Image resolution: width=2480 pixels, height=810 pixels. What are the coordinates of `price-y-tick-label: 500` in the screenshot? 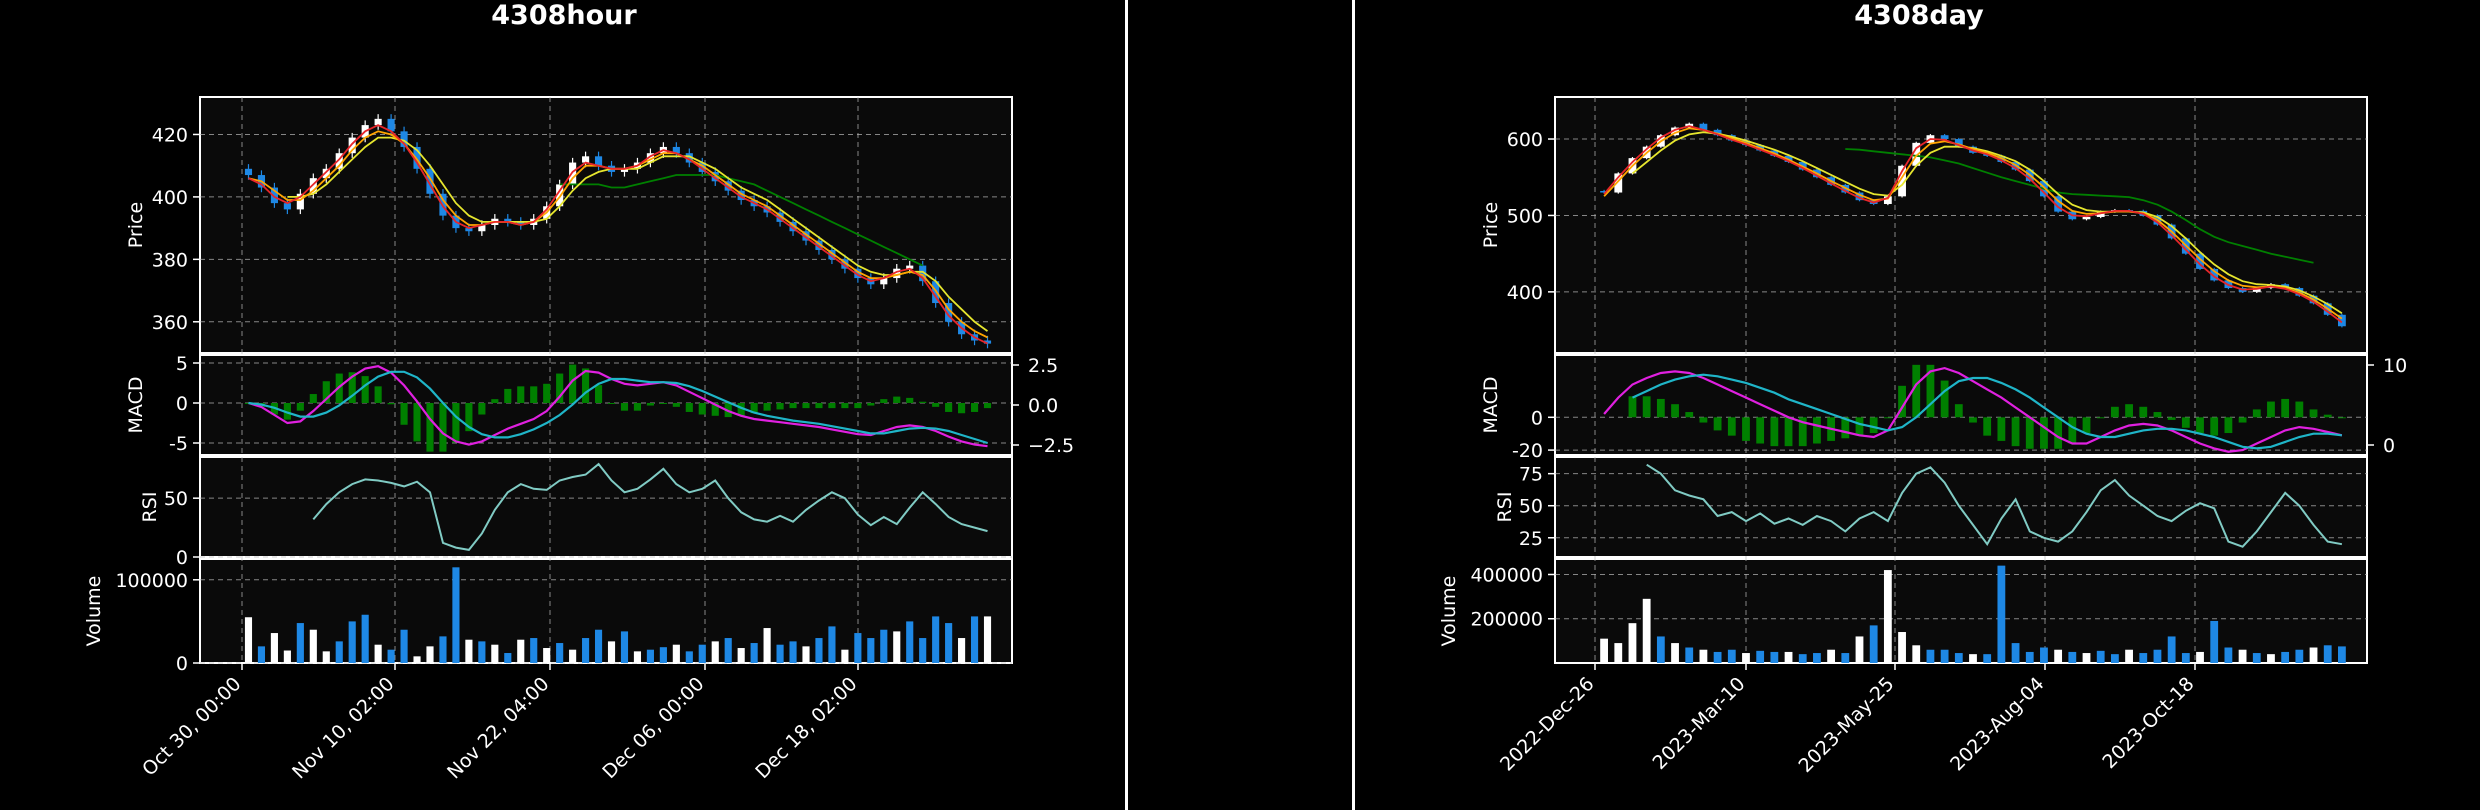 It's located at (1525, 216).